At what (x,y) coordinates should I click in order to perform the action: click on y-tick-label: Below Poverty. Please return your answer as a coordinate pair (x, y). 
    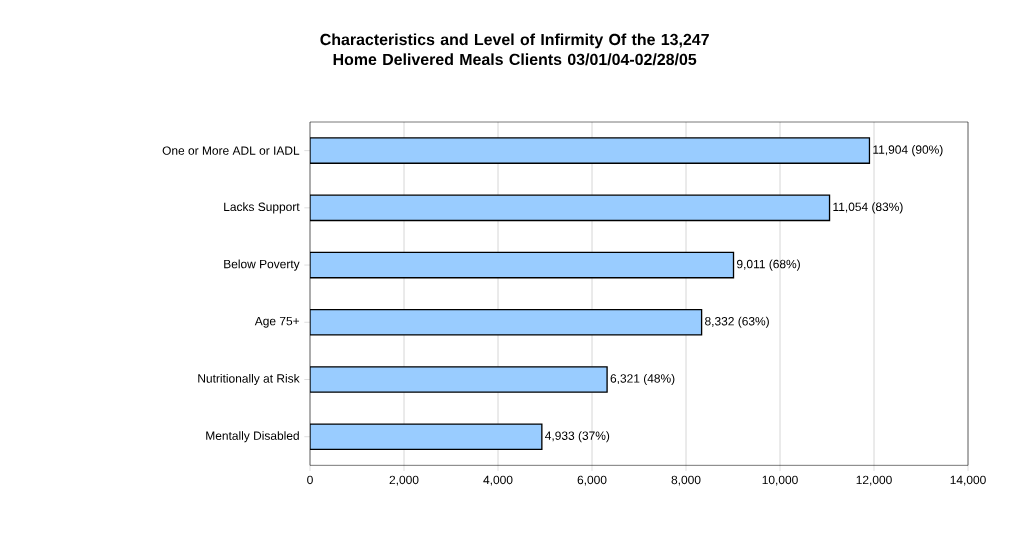
    Looking at the image, I should click on (262, 265).